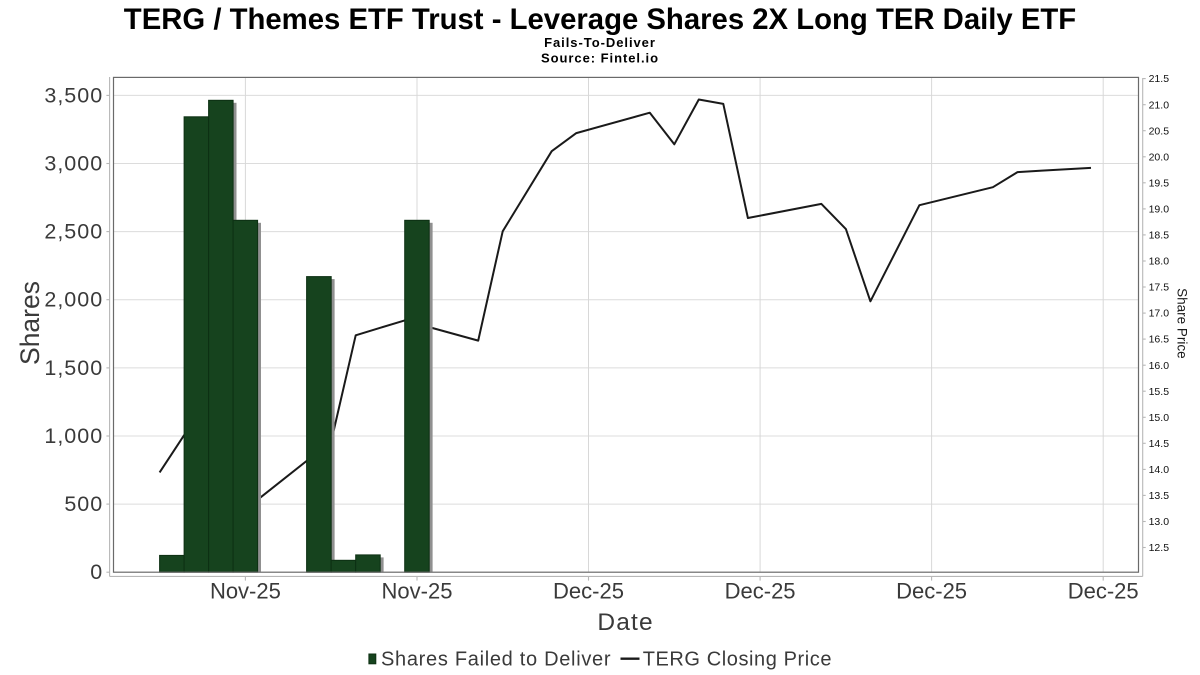 The image size is (1200, 675). Describe the element at coordinates (96, 572) in the screenshot. I see `svg-text: 0` at that location.